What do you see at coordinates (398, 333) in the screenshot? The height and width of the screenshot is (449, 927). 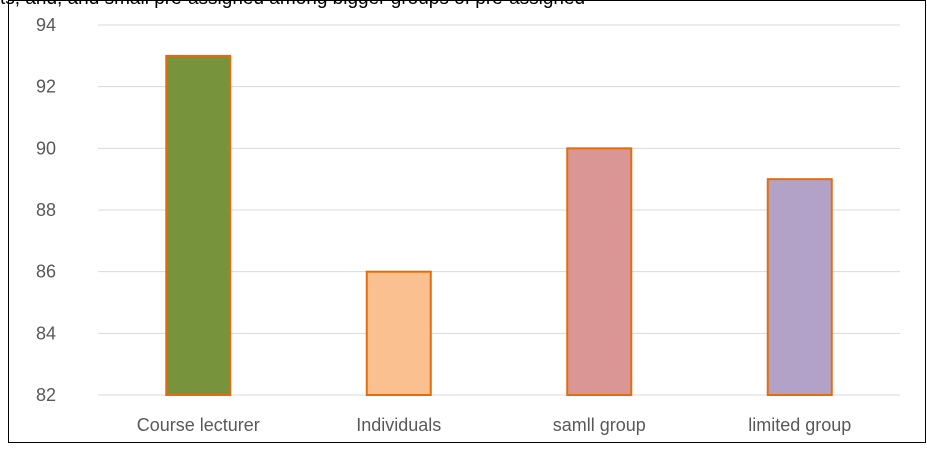 I see `bar-individuals` at bounding box center [398, 333].